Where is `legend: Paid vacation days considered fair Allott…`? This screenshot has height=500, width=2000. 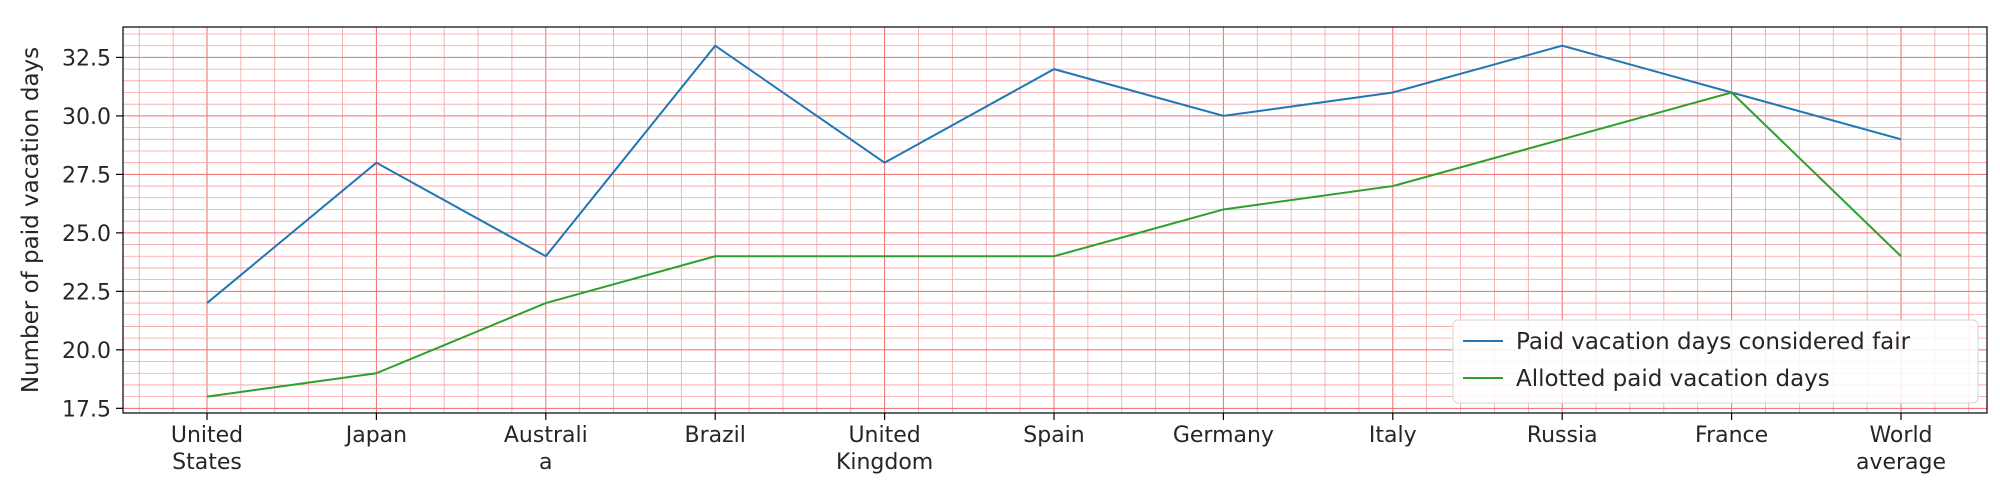 legend: Paid vacation days considered fair Allott… is located at coordinates (1715, 361).